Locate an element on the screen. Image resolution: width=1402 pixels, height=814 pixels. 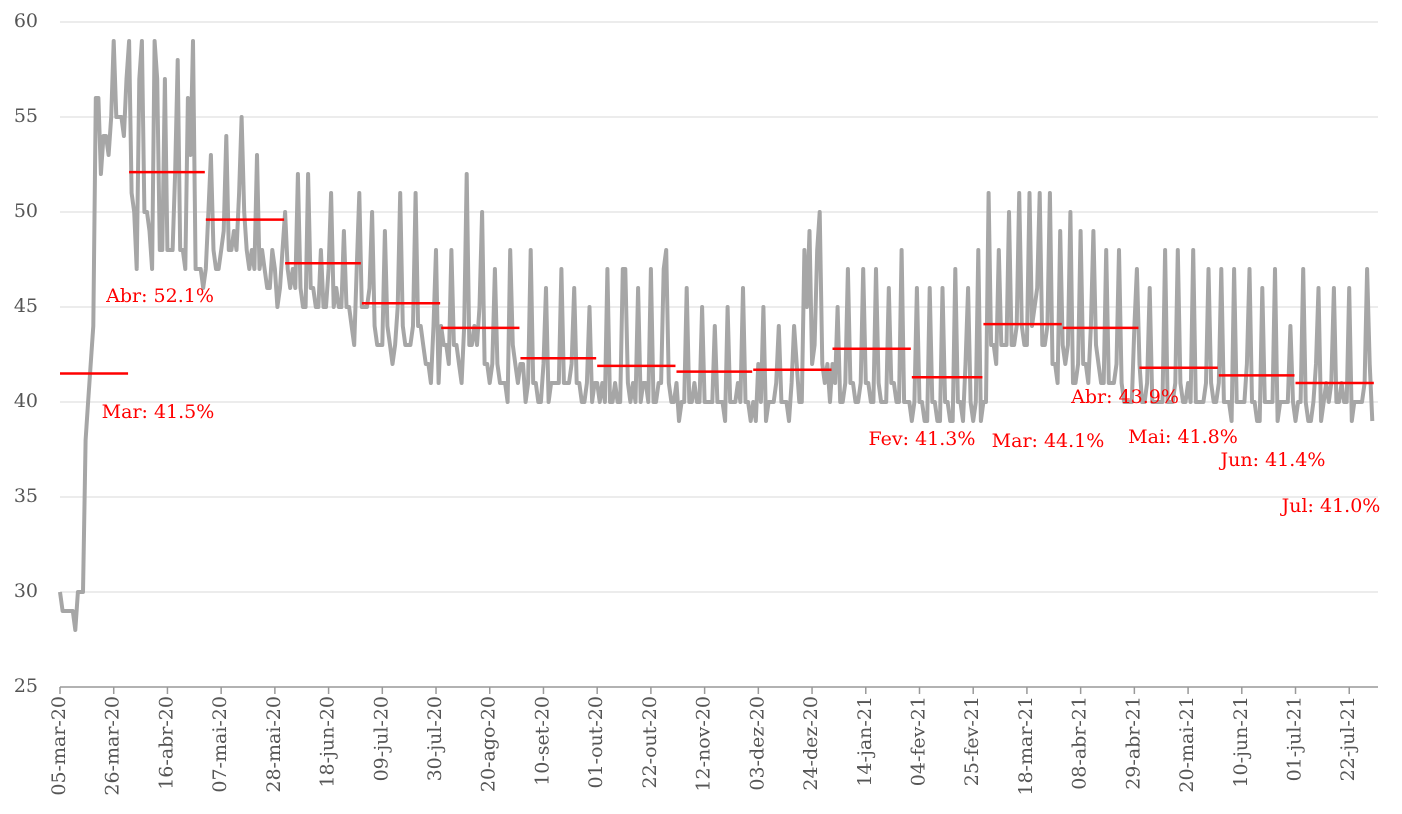
x-tick-label: 01-out-20 is located at coordinates (596, 742).